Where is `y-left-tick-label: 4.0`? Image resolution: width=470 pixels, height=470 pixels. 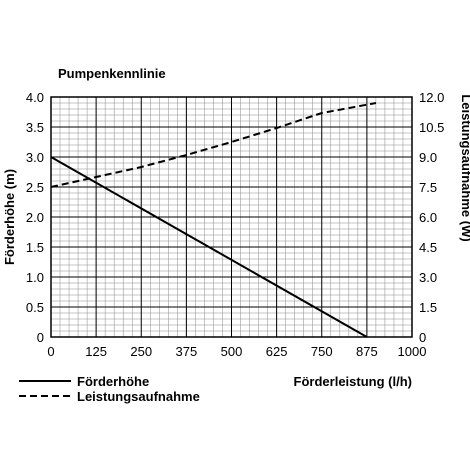 y-left-tick-label: 4.0 is located at coordinates (35, 97).